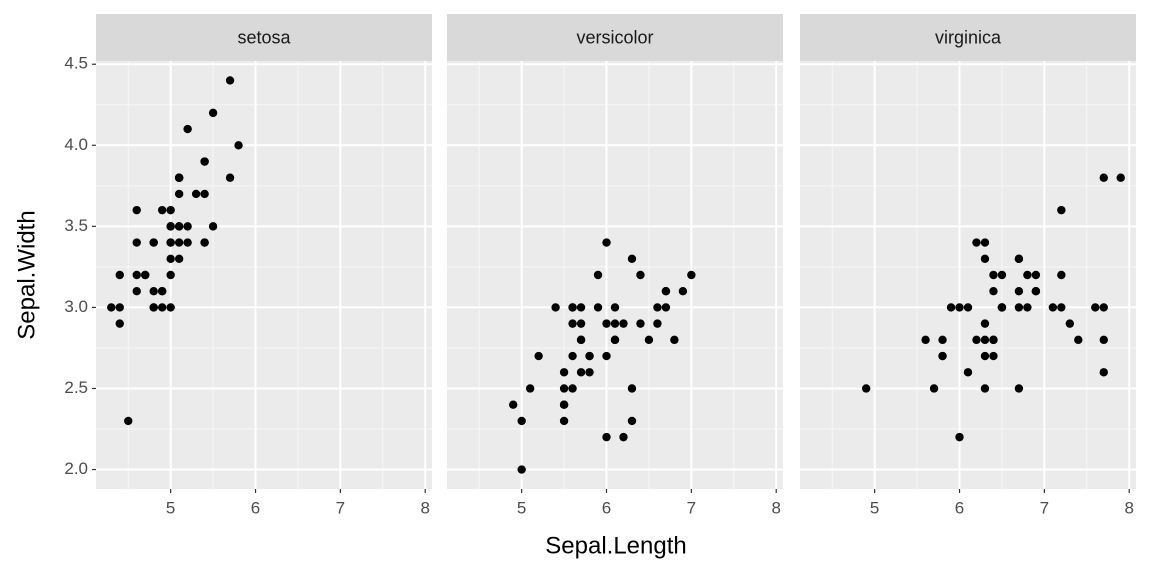 This screenshot has width=1152, height=576. I want to click on y-tick-label: 3.5, so click(76, 225).